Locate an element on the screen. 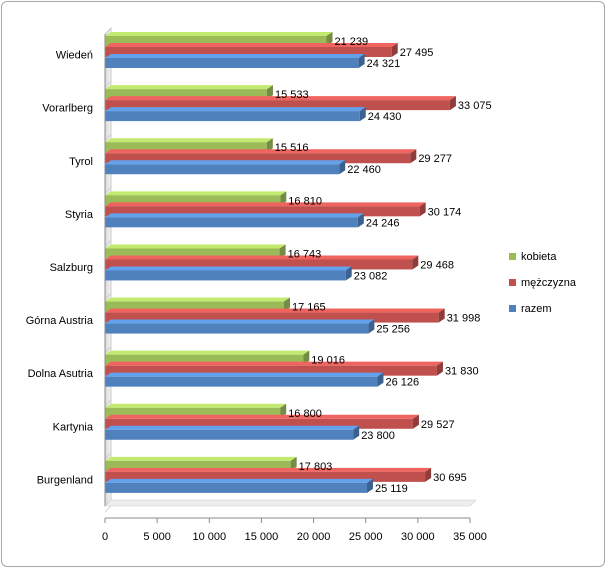 The image size is (608, 570). data-label-razem-kartynia: 23 800 is located at coordinates (378, 436).